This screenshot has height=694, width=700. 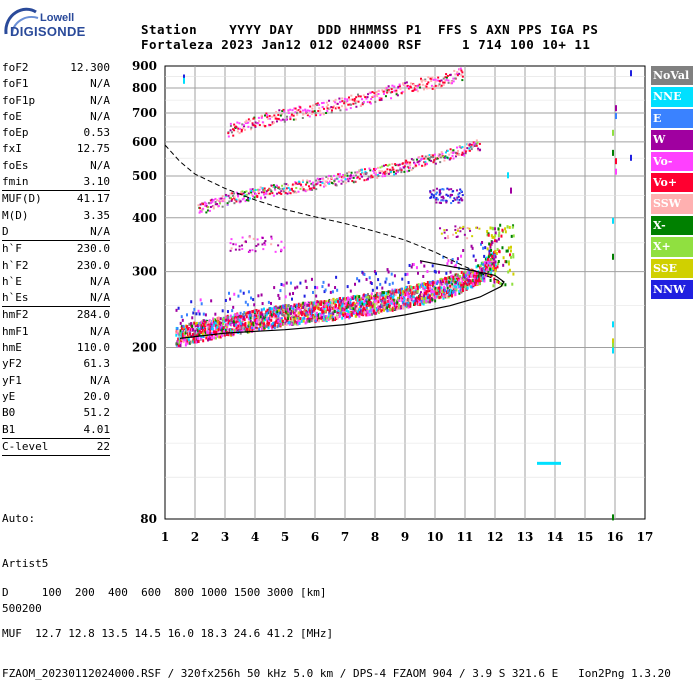 I want to click on param-value: 4.01, so click(x=97, y=429).